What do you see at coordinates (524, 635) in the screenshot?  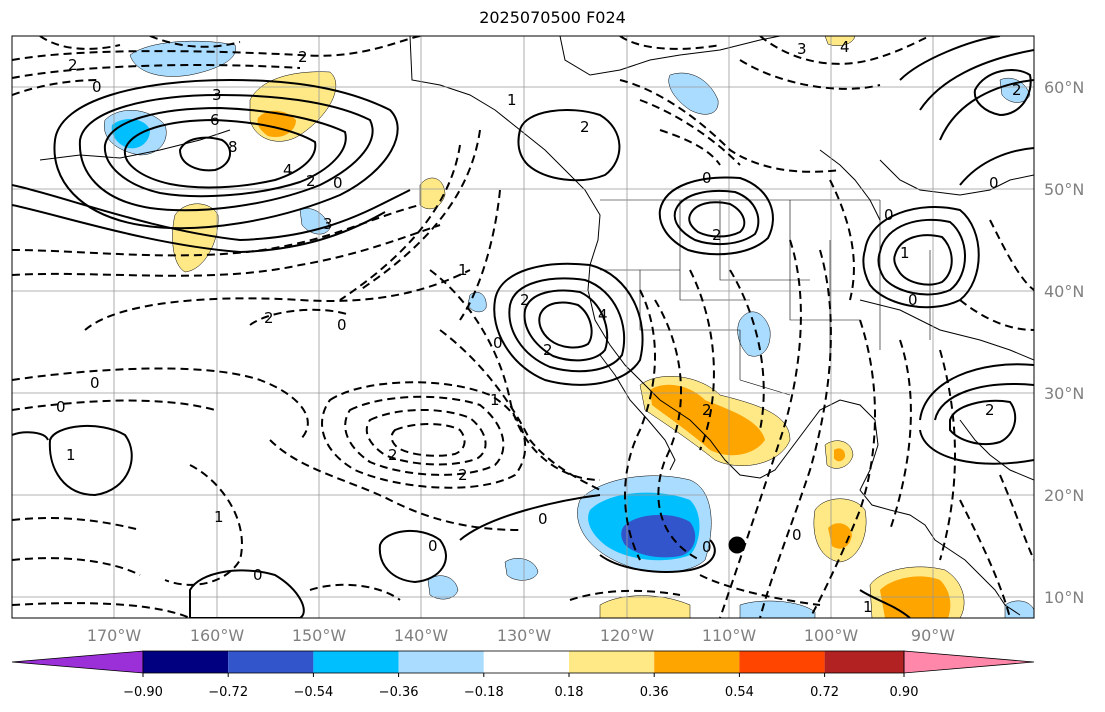 I see `lon-label: 130°W` at bounding box center [524, 635].